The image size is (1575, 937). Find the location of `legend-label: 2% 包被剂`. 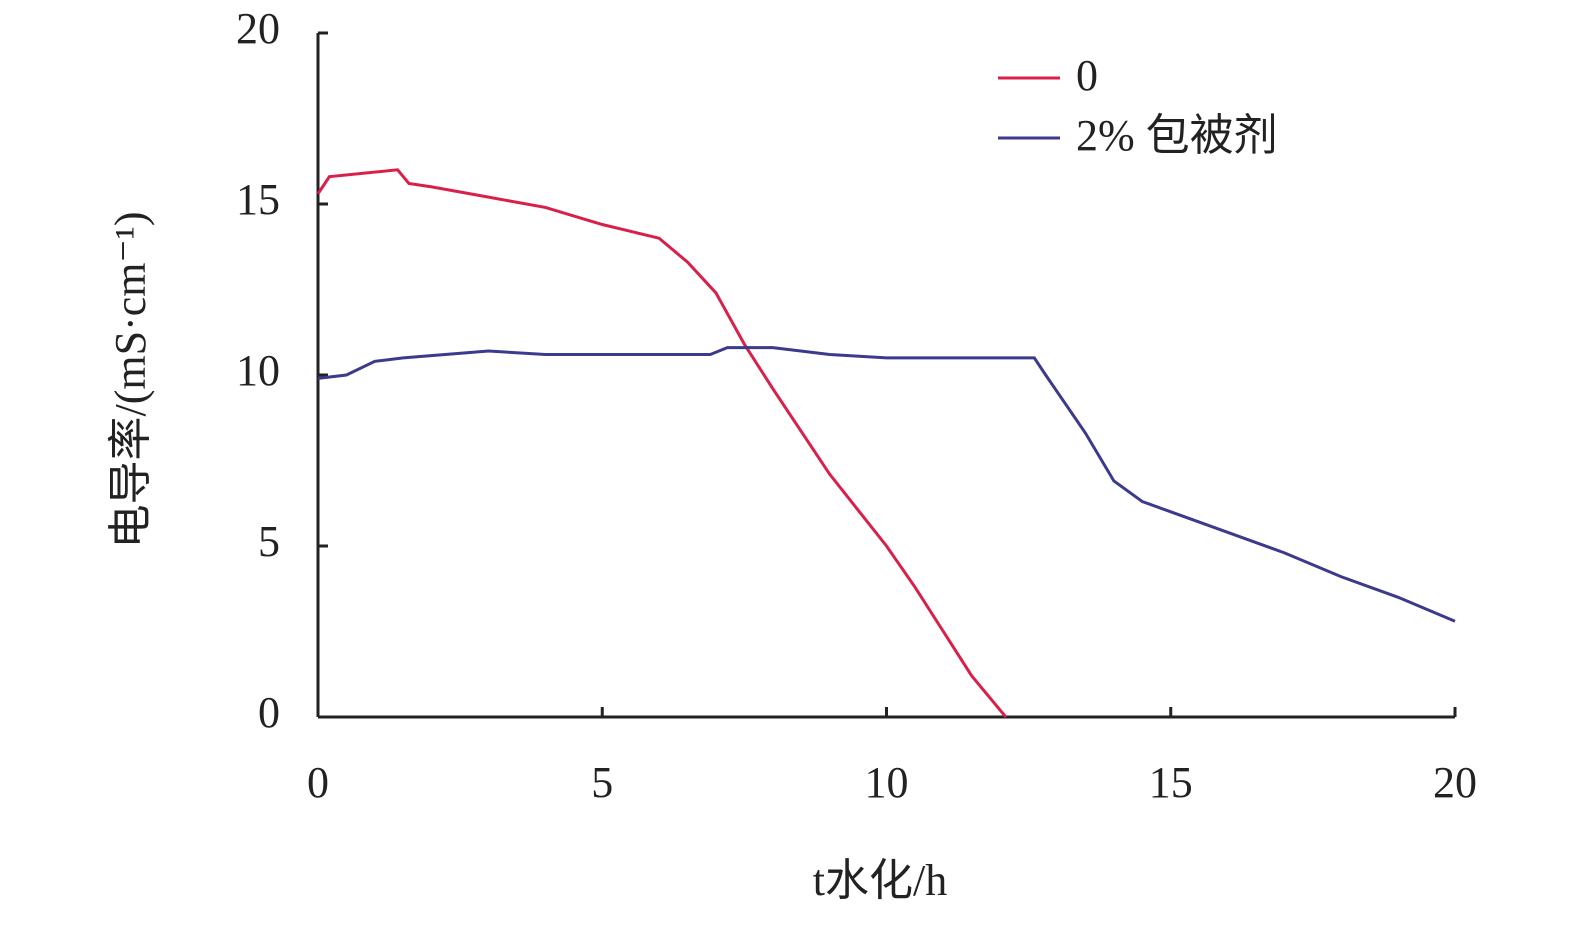

legend-label: 2% 包被剂 is located at coordinates (1177, 135).